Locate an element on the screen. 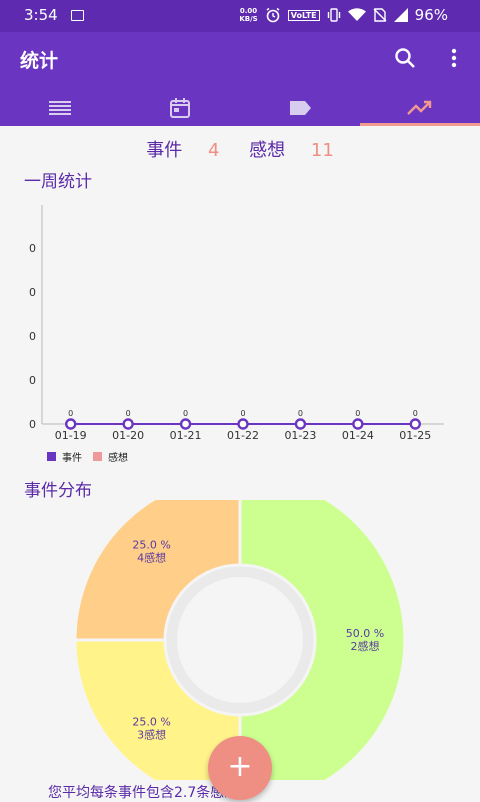 Image resolution: width=480 pixels, height=802 pixels. thought-label: 感想 is located at coordinates (267, 150).